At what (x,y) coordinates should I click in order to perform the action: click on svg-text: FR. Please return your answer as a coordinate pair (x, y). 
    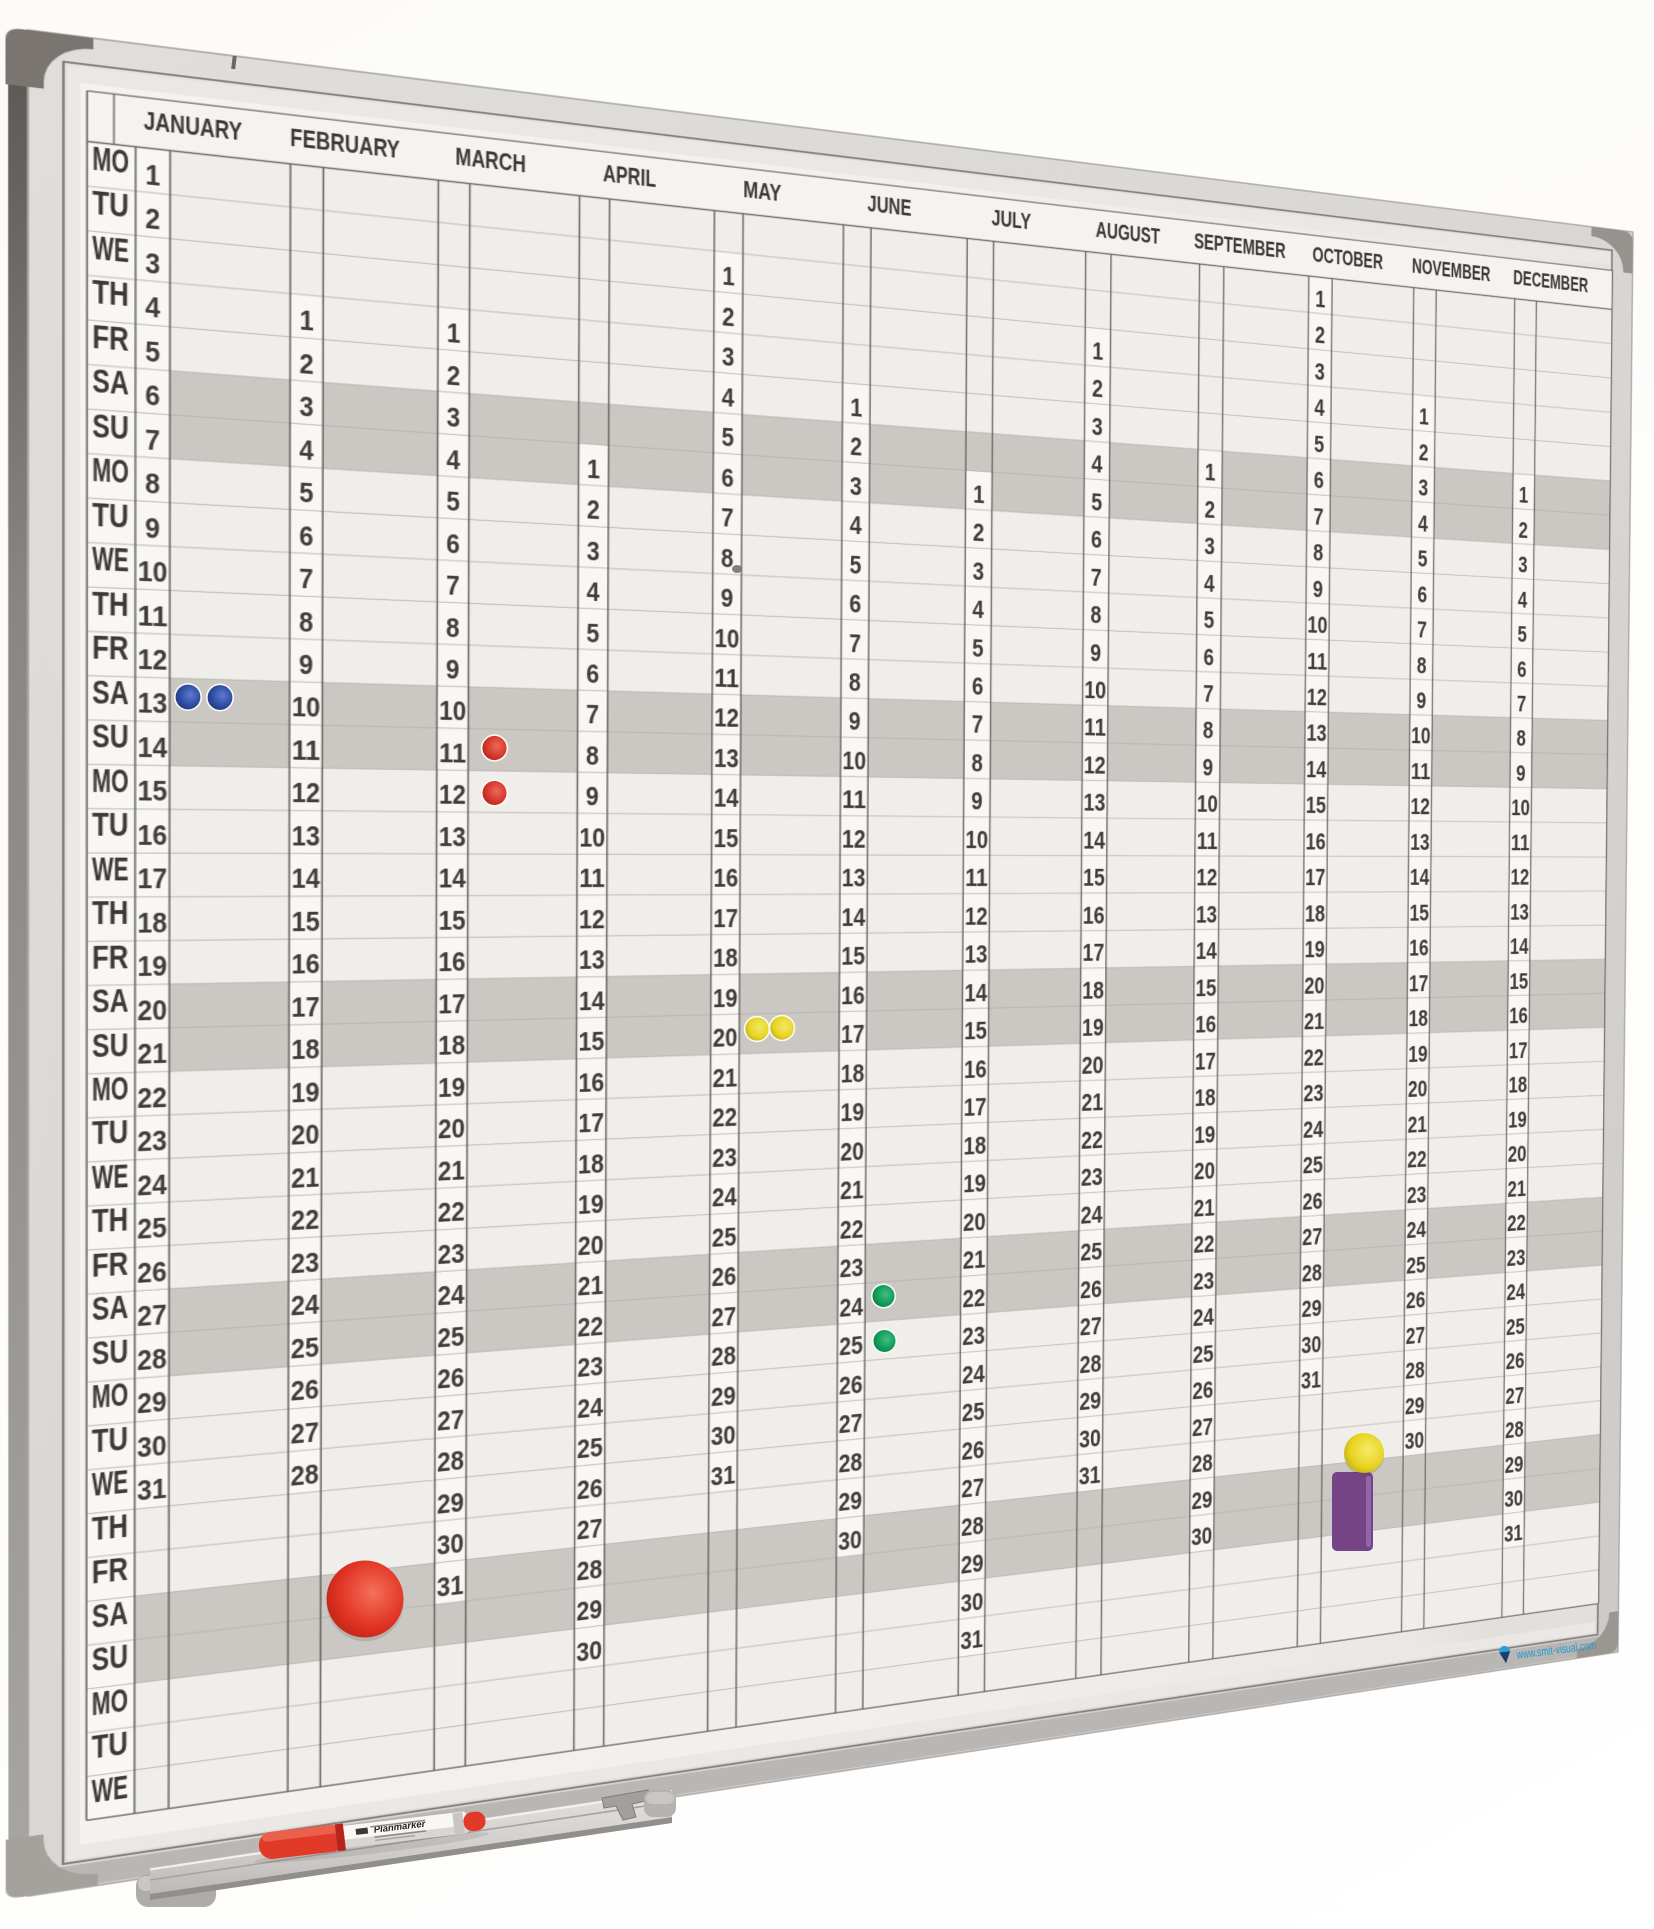
    Looking at the image, I should click on (110, 1265).